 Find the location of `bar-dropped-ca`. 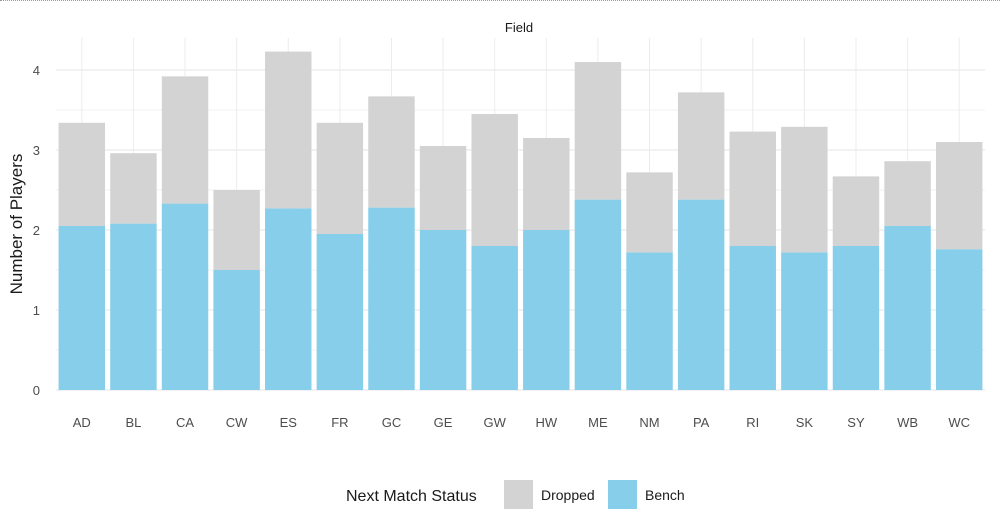

bar-dropped-ca is located at coordinates (185, 140).